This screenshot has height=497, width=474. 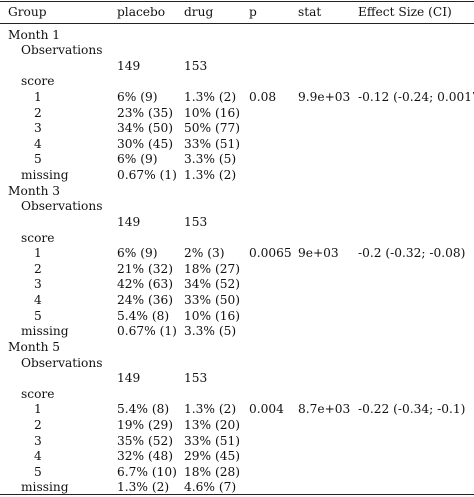 I want to click on drug-cell: 13% (20), so click(x=212, y=425).